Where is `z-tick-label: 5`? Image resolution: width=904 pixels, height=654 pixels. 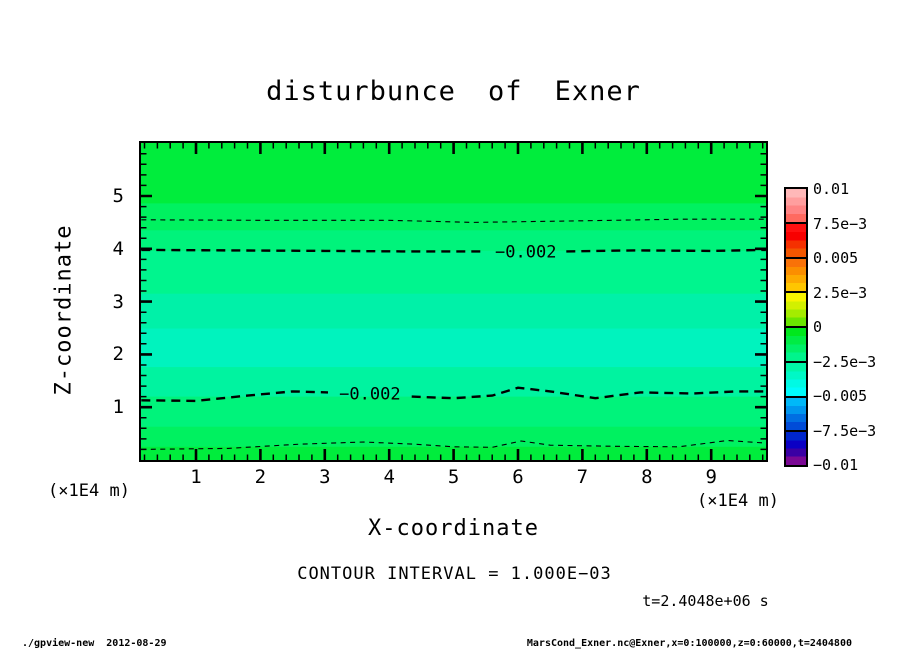
z-tick-label: 5 is located at coordinates (118, 196).